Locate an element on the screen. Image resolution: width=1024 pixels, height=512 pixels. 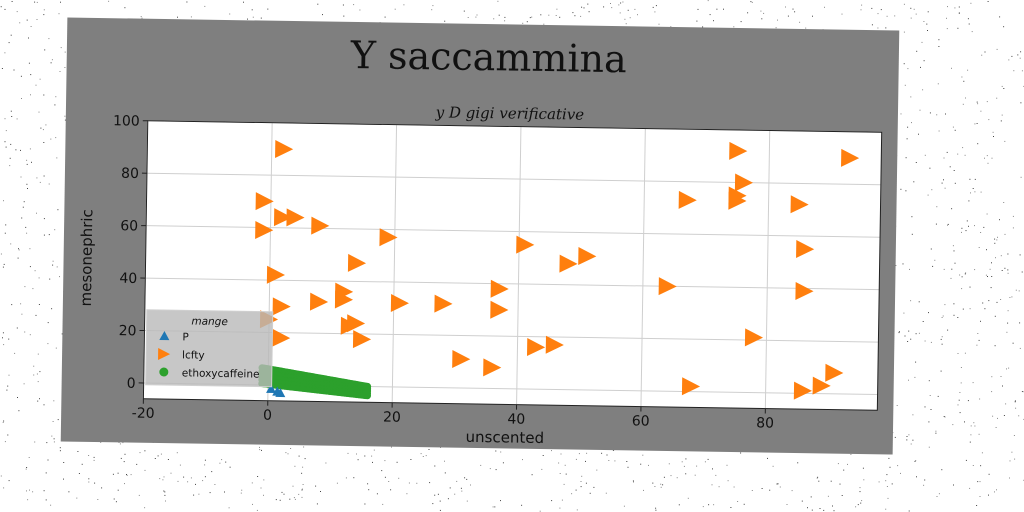
x-tick-label: 0 is located at coordinates (267, 416).